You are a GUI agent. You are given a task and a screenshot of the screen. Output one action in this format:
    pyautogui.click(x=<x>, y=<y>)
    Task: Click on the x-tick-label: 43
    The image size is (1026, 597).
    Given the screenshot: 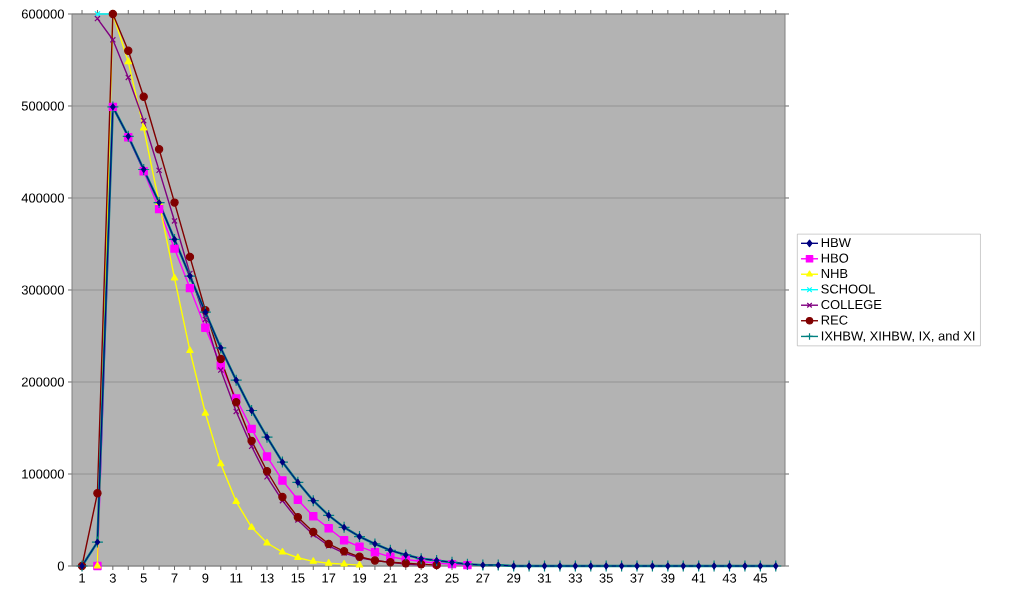 What is the action you would take?
    pyautogui.click(x=729, y=578)
    